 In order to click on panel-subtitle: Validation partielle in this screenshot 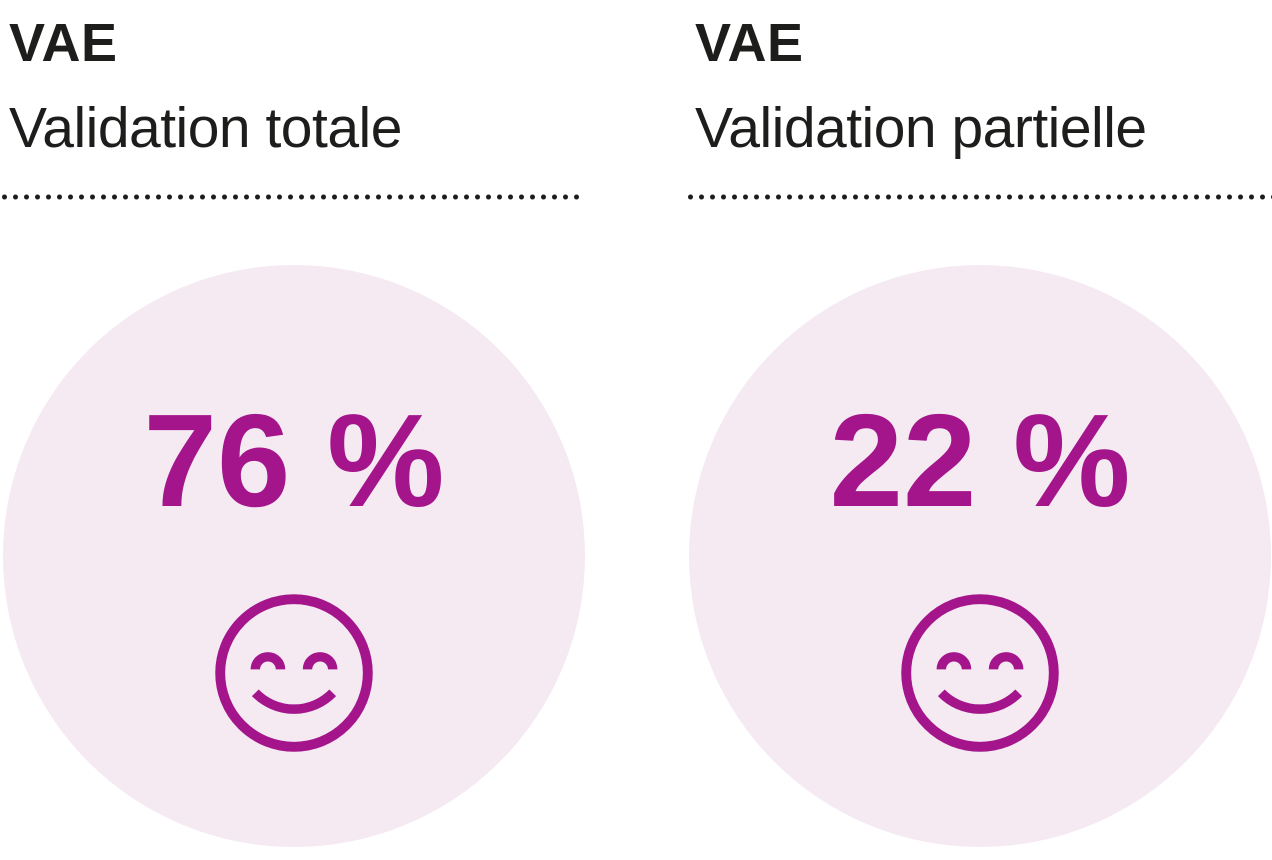, I will do `click(921, 128)`.